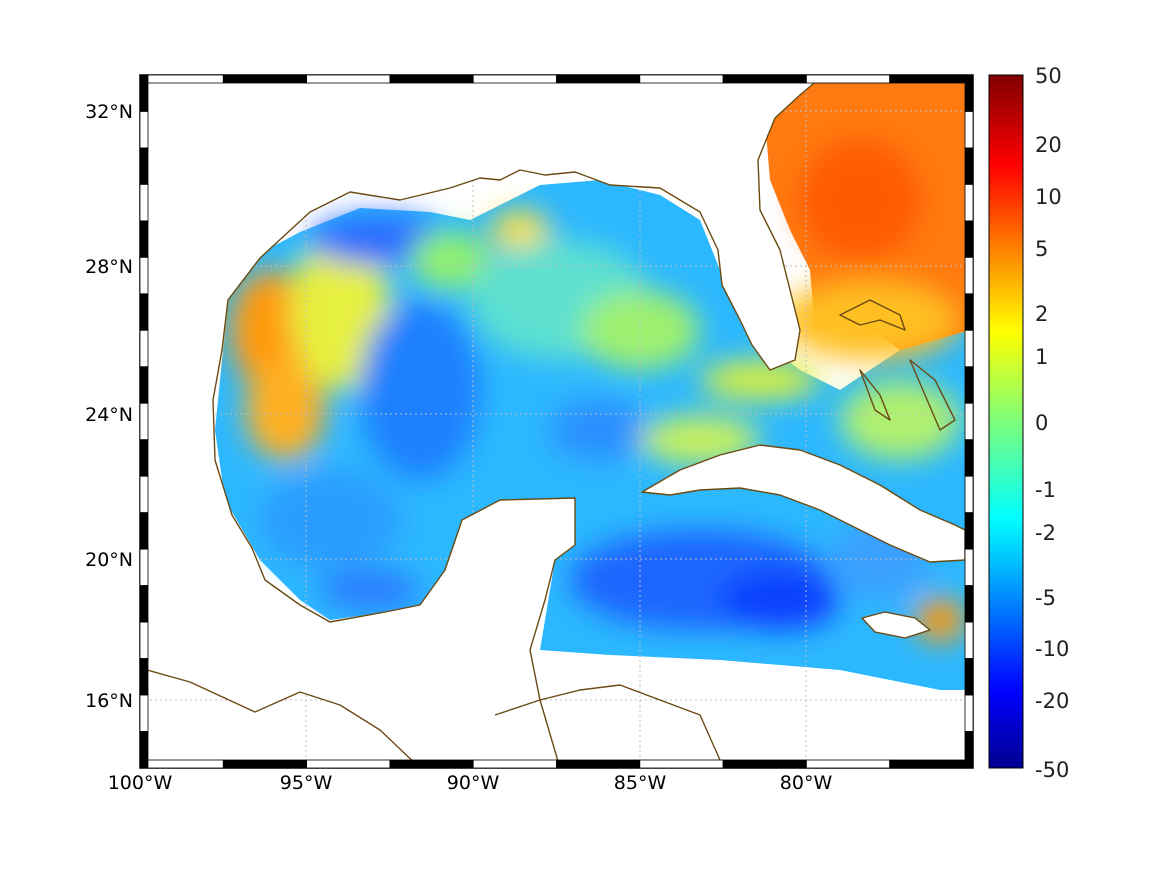  Describe the element at coordinates (806, 783) in the screenshot. I see `lon-tick-label: 80°W` at that location.